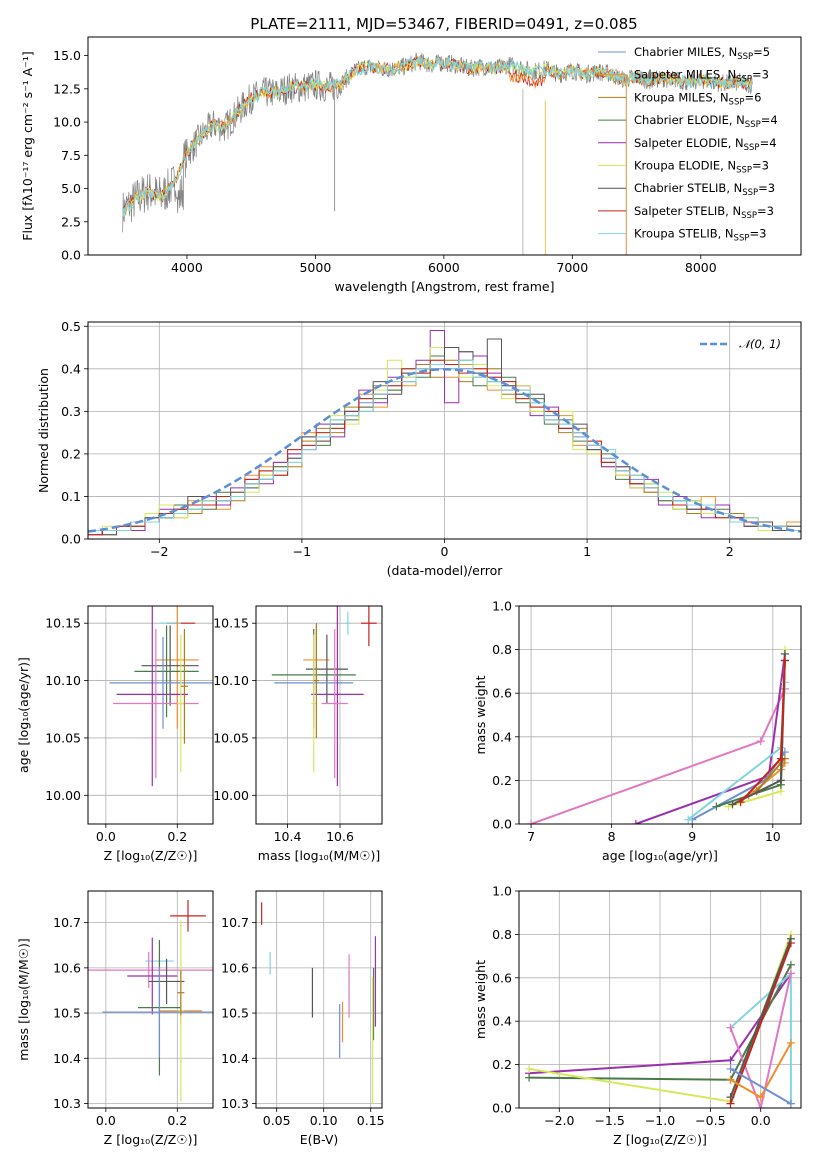  I want to click on legend-label: Chabrier ELODIE, N, so click(689, 120).